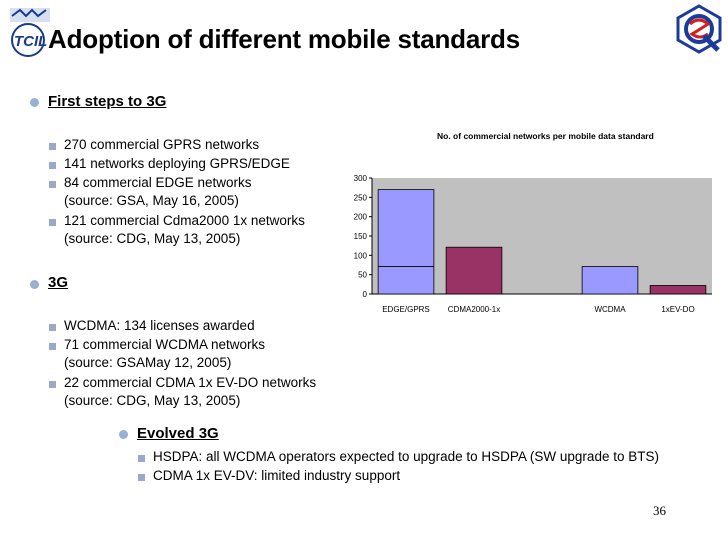 The height and width of the screenshot is (546, 728). Describe the element at coordinates (277, 475) in the screenshot. I see `list-item: CDMA 1x EV-DV: limited industry support` at that location.